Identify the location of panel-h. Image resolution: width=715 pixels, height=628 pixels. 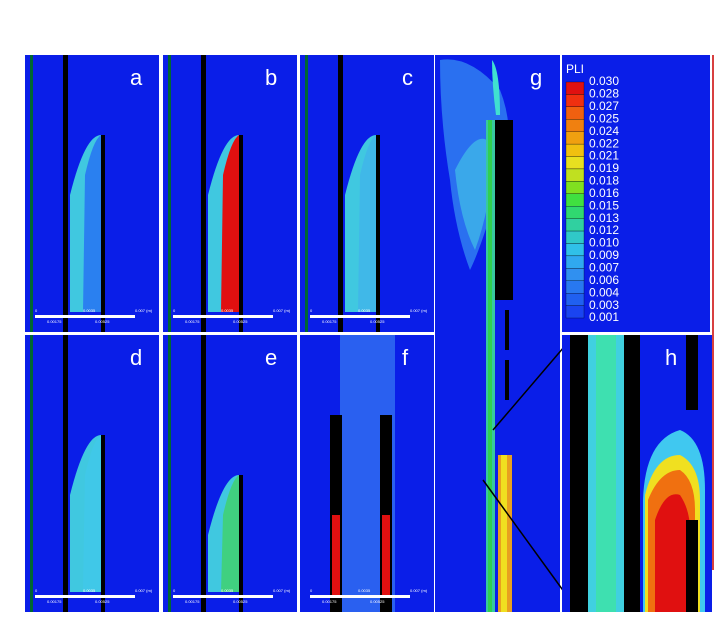
(637, 473).